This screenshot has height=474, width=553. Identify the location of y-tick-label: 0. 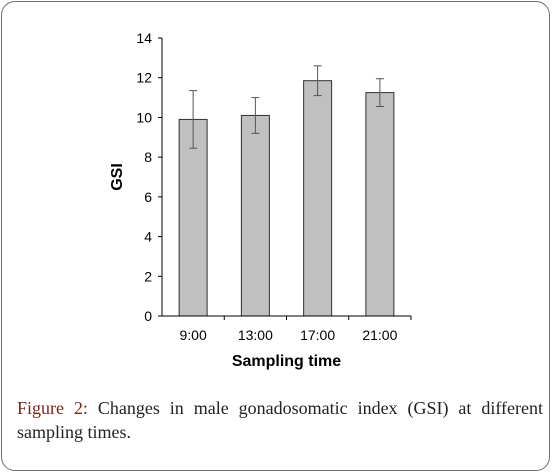
(148, 316).